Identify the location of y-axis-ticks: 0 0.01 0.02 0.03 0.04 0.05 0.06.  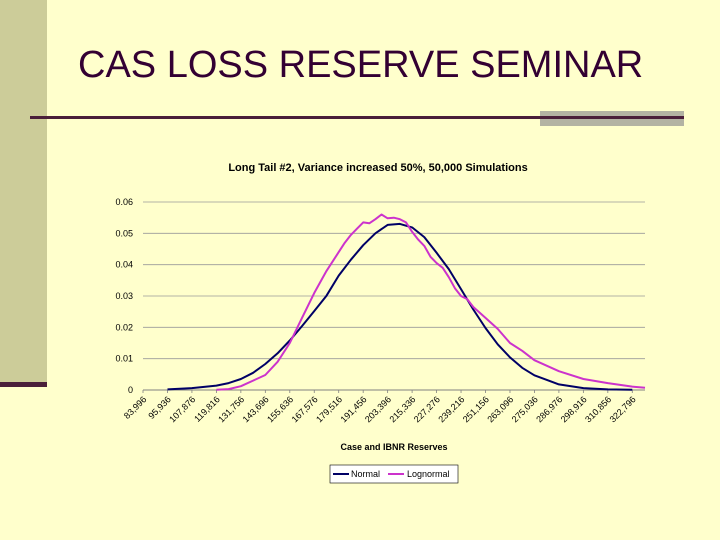
(124, 296).